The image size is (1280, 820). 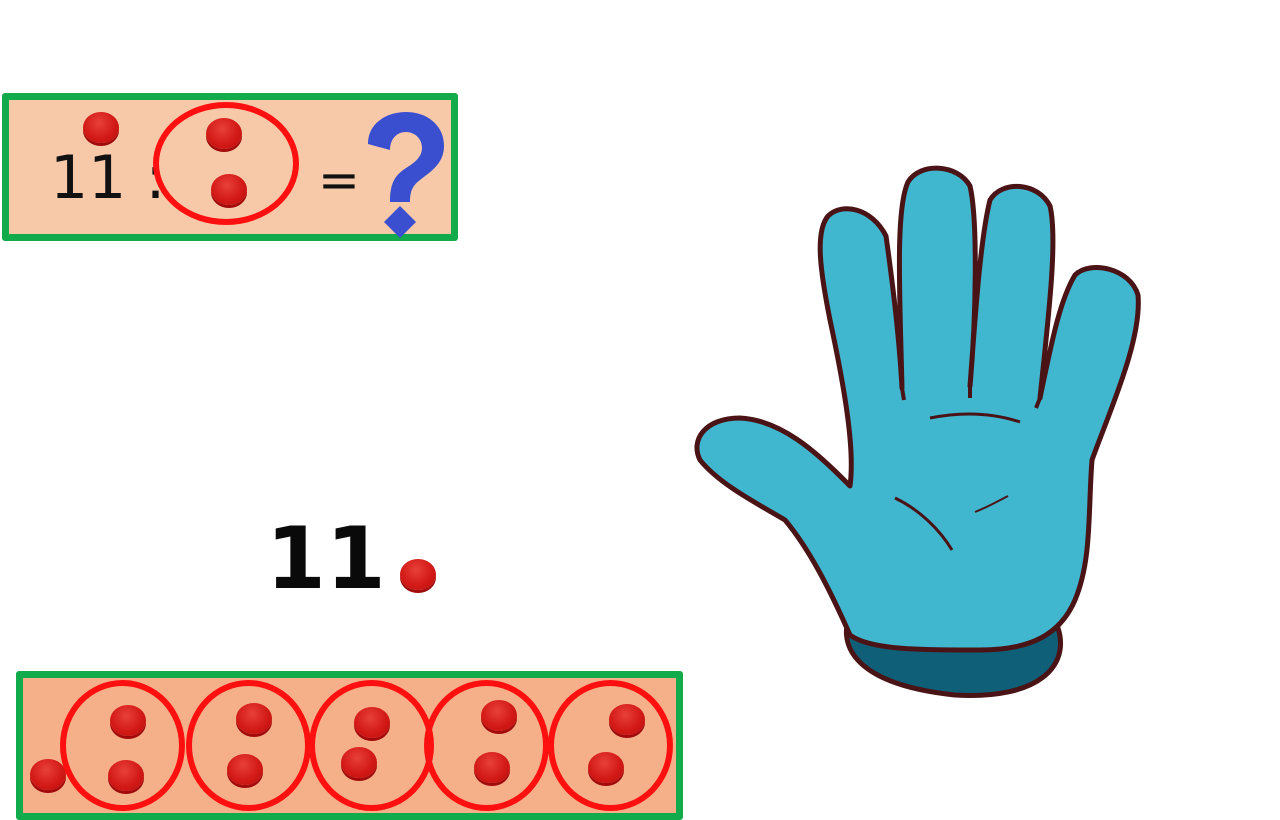 What do you see at coordinates (48, 774) in the screenshot?
I see `remainder-dot` at bounding box center [48, 774].